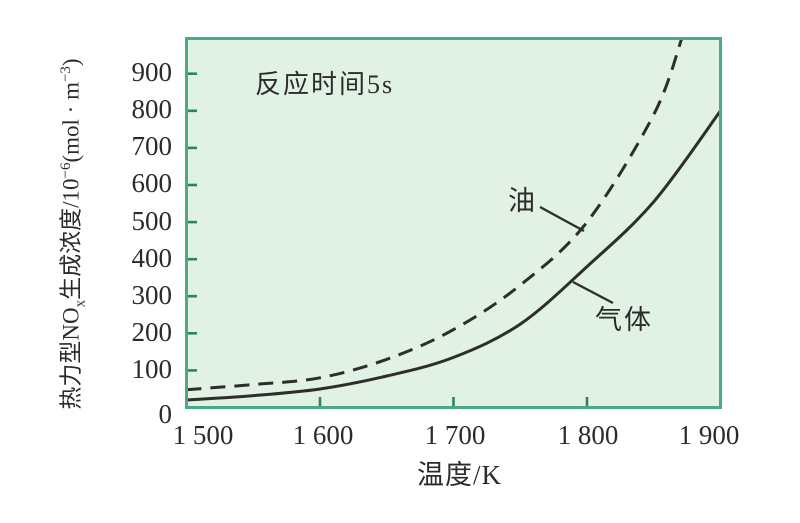  I want to click on y-tick-label: 100, so click(152, 369).